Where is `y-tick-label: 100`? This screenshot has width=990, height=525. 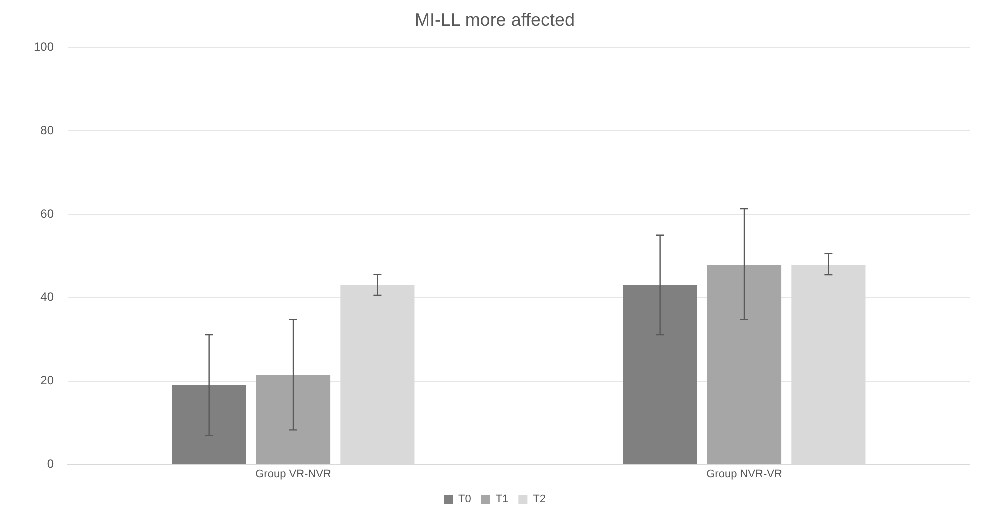
y-tick-label: 100 is located at coordinates (44, 47).